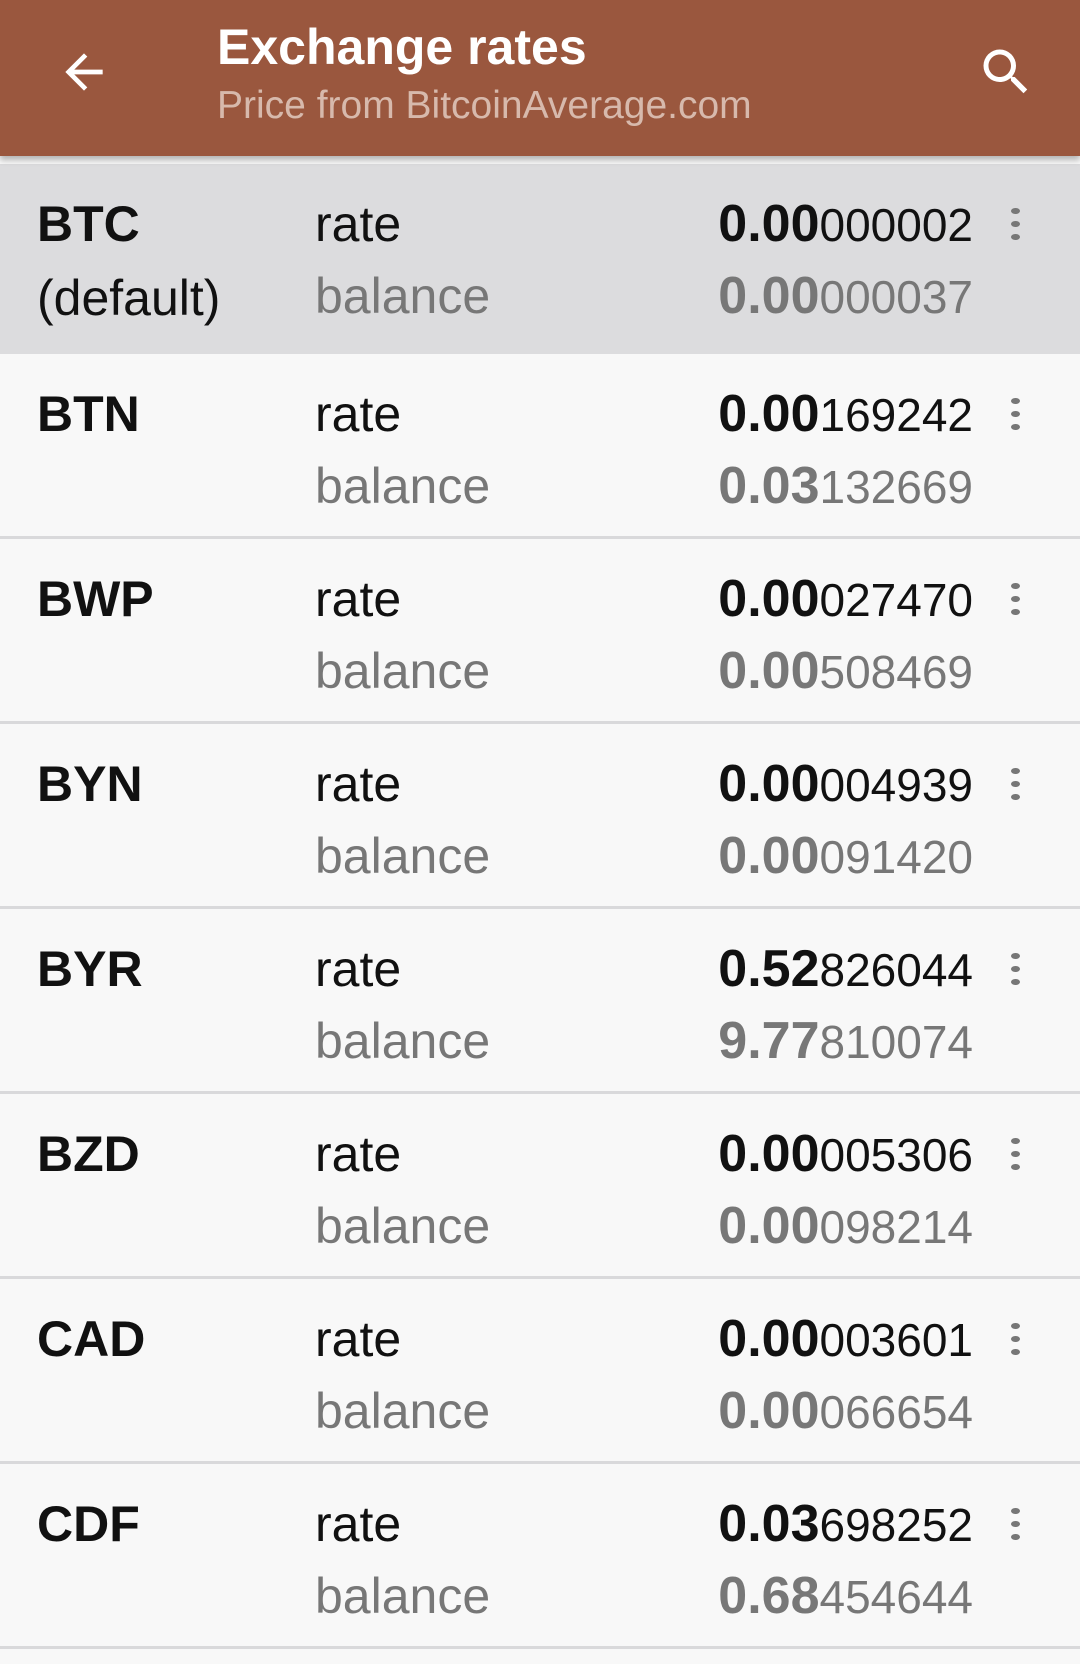 The height and width of the screenshot is (1664, 1080). I want to click on balance-value-tail: 810074, so click(896, 1042).